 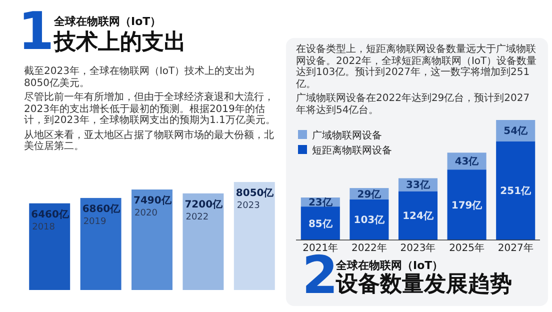 I want to click on x-tick-label: 2021年, so click(x=320, y=248).